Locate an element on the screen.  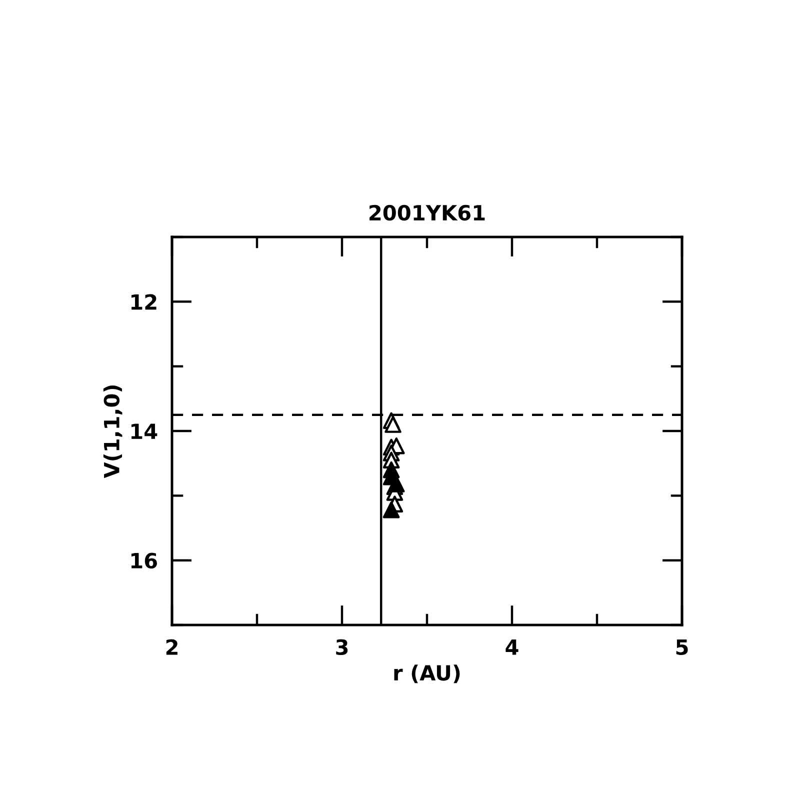
x-tick-label: 5 is located at coordinates (682, 648).